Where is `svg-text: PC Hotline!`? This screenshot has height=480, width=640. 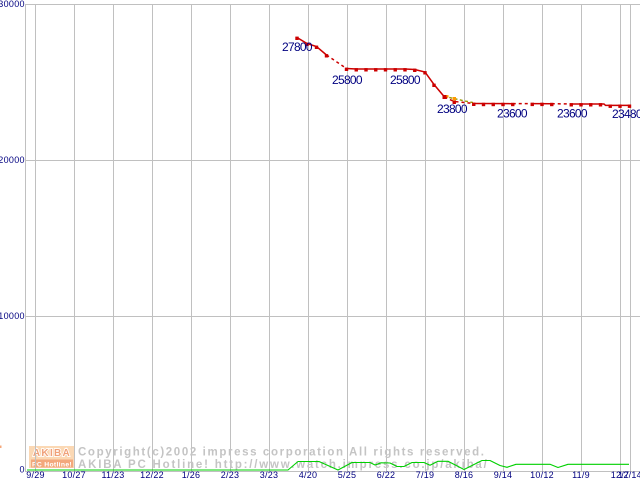 svg-text: PC Hotline! is located at coordinates (52, 464).